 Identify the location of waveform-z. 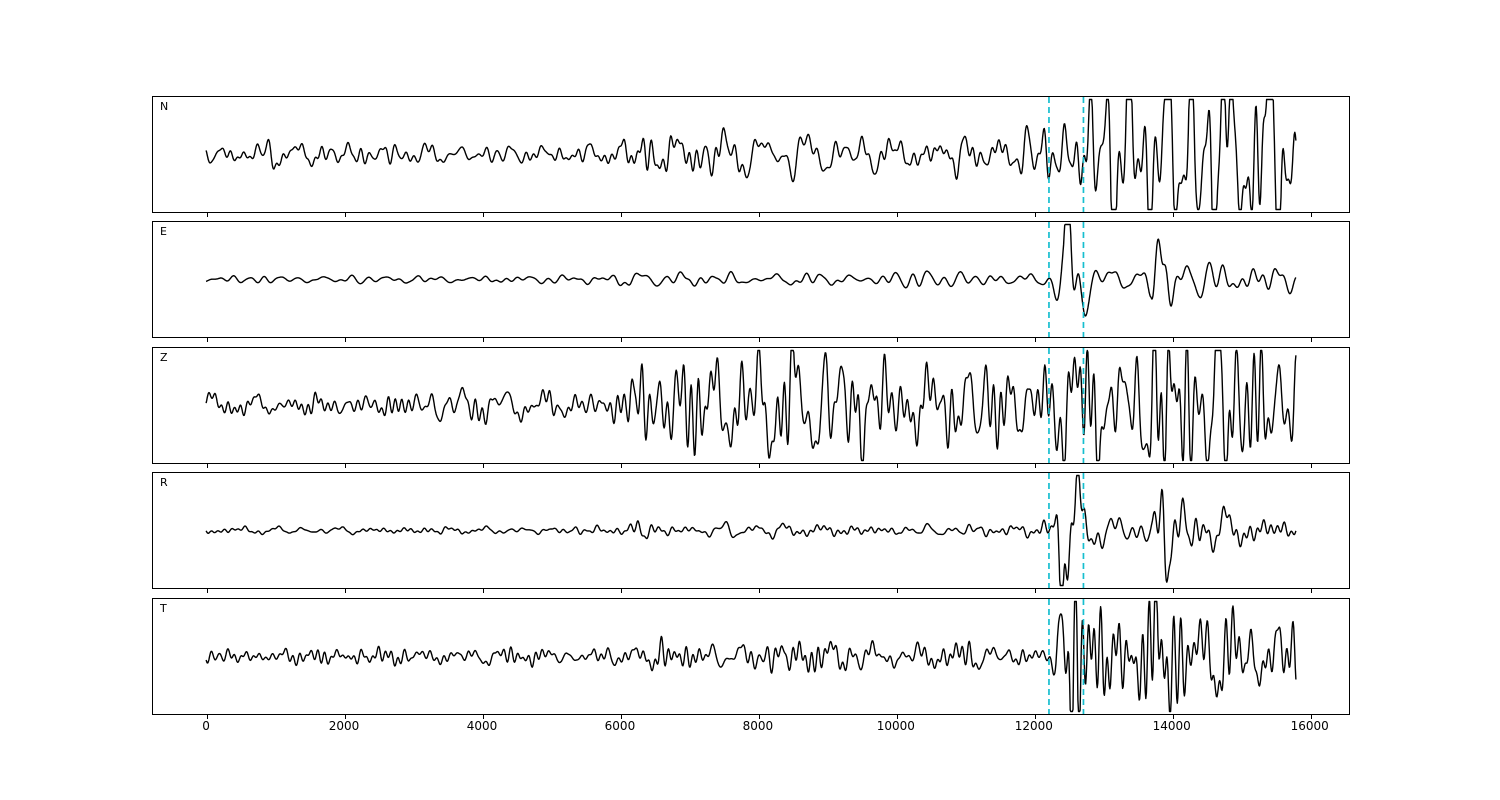
(751, 405).